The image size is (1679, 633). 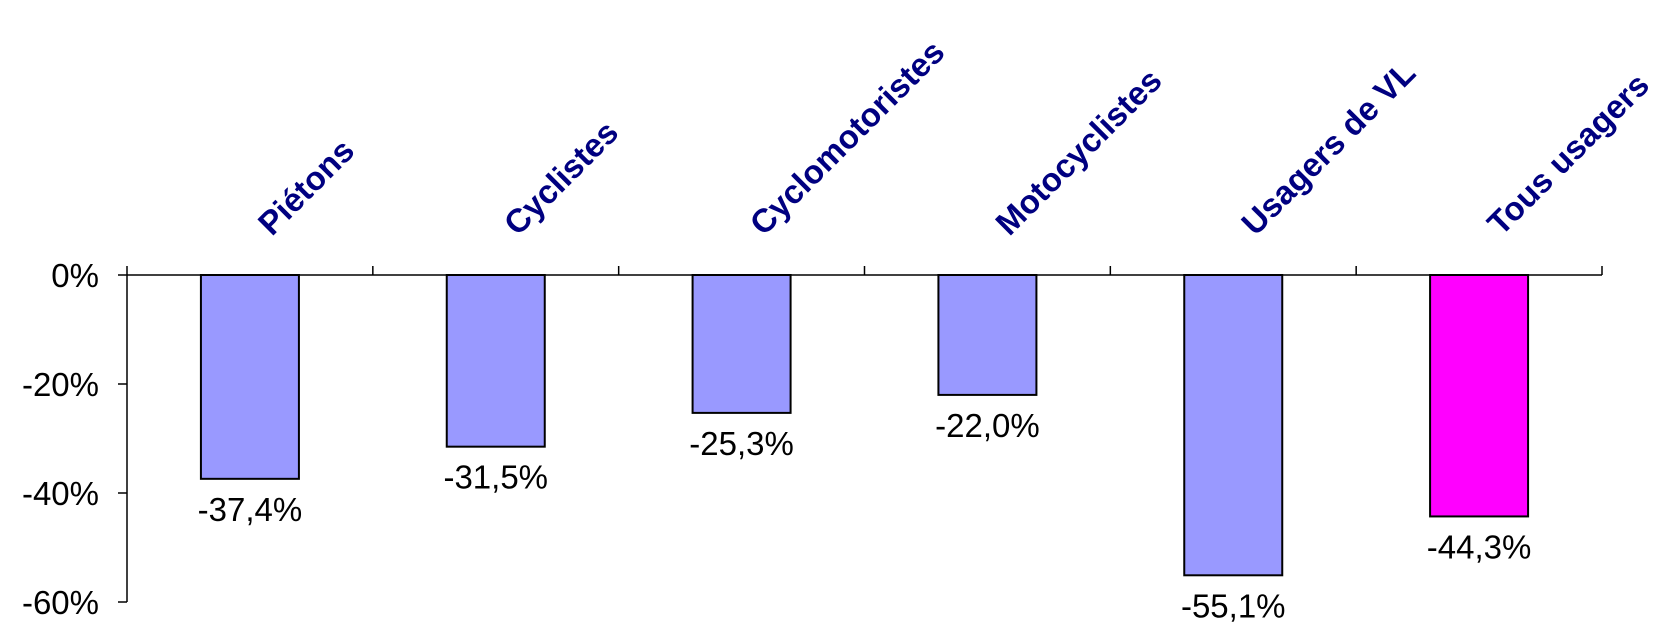 I want to click on data-label-2: -25,3%, so click(x=741, y=443).